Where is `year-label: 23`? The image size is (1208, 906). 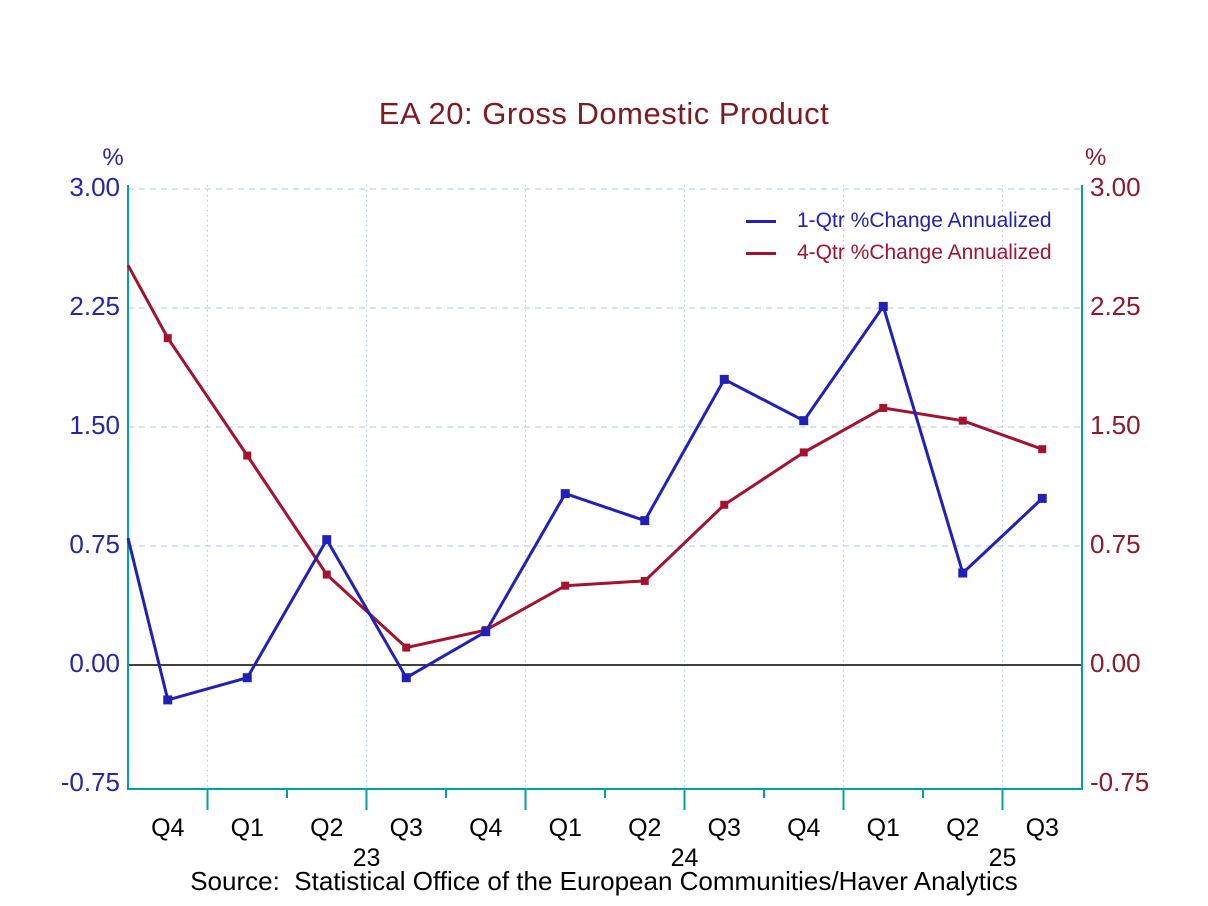 year-label: 23 is located at coordinates (366, 858).